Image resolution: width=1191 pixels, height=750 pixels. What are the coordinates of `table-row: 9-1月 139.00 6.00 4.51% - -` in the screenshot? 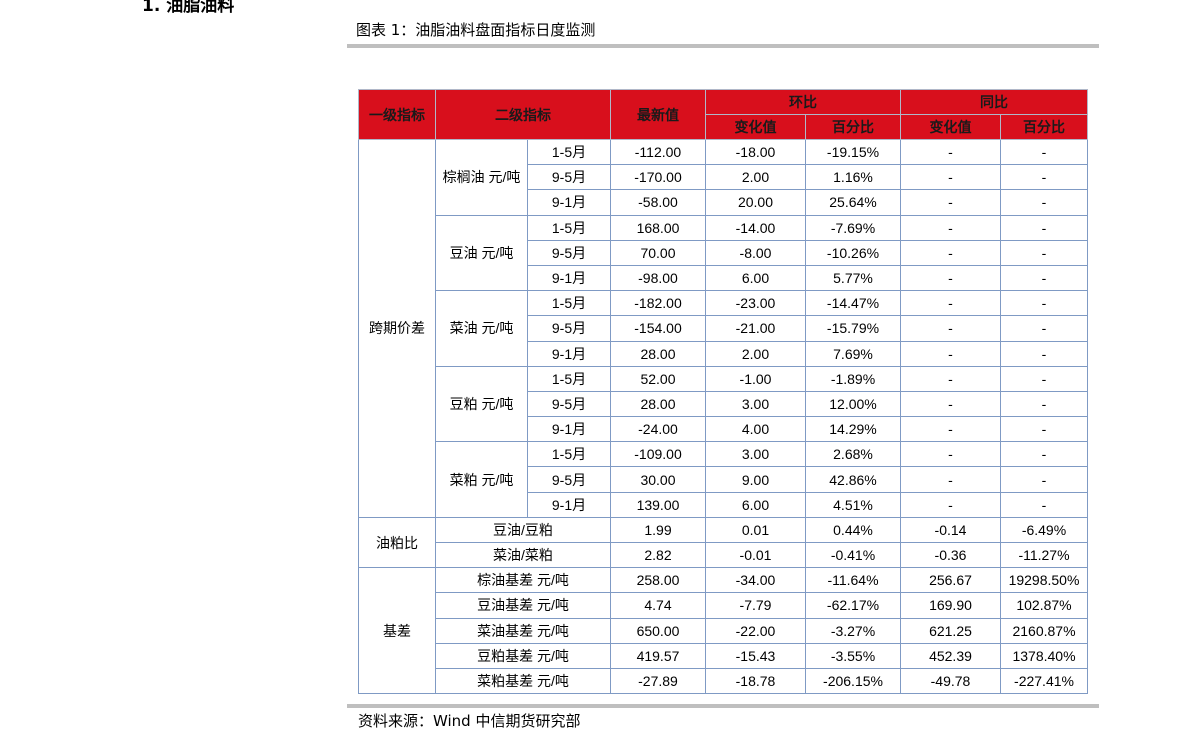 It's located at (723, 504).